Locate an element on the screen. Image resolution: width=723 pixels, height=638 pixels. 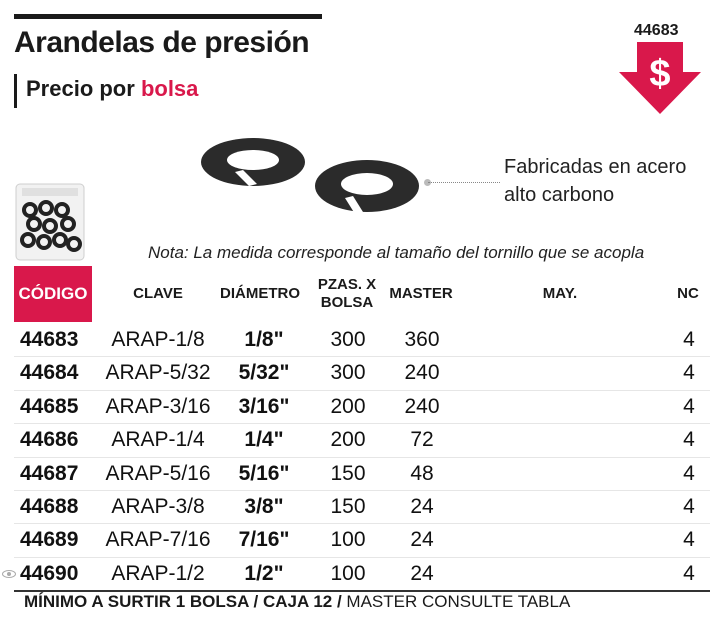
cell-master: 48 is located at coordinates (422, 473).